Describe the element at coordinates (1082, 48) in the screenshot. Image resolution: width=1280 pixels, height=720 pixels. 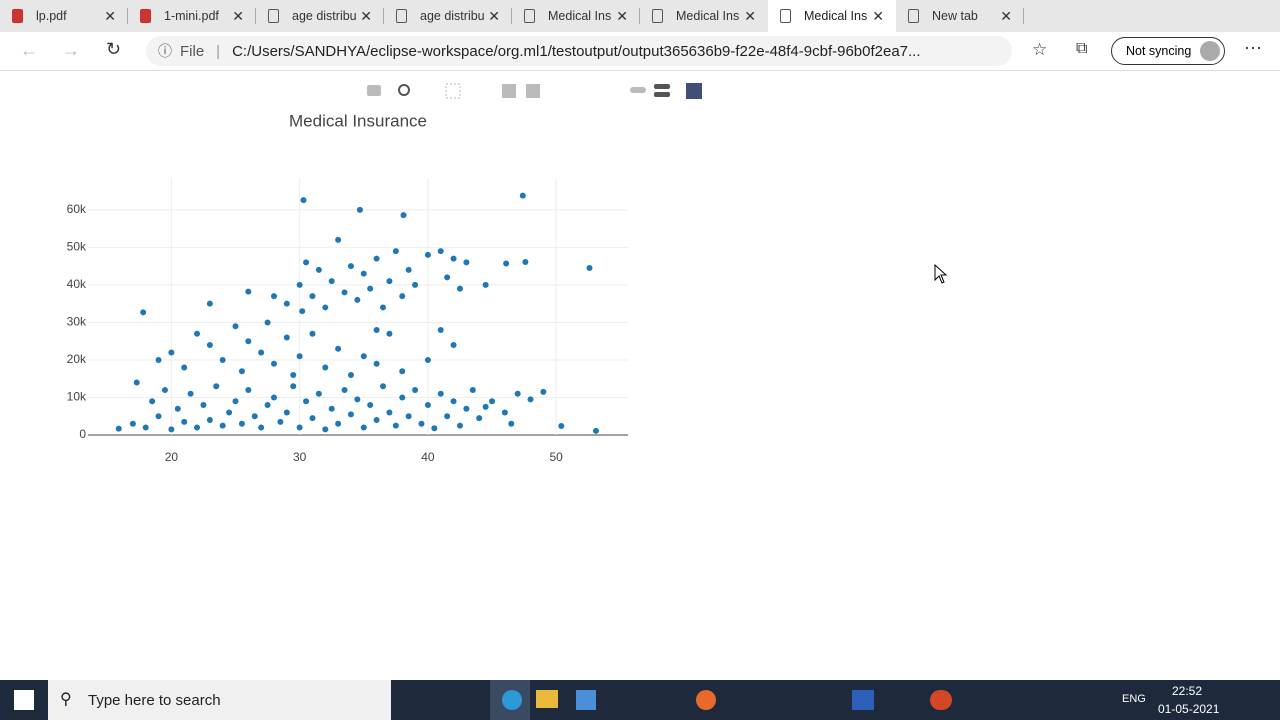
I see `collections-button: ⧉` at that location.